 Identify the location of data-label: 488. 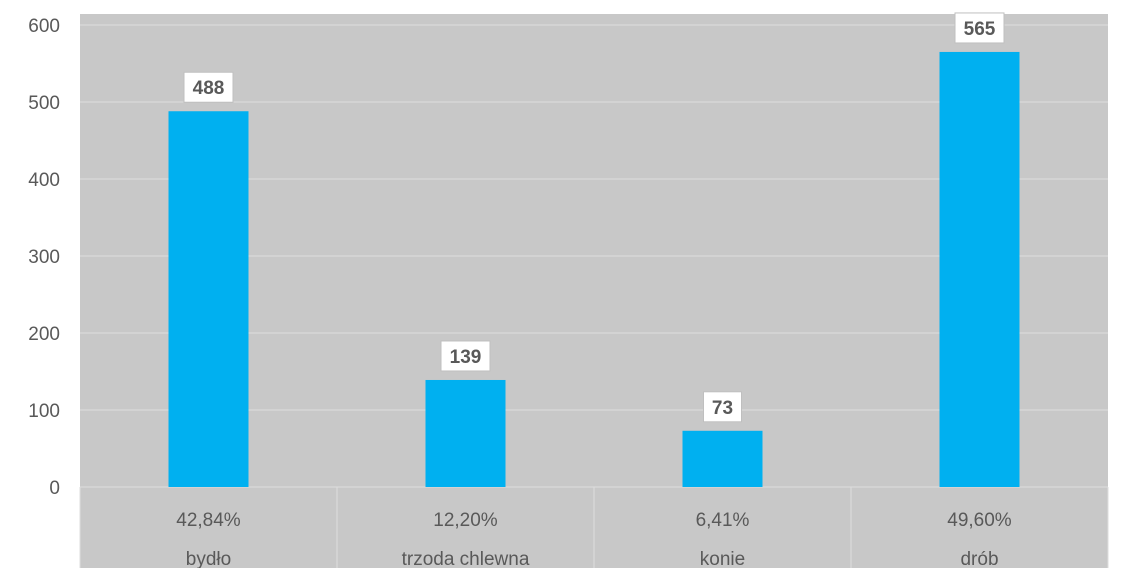
(209, 88).